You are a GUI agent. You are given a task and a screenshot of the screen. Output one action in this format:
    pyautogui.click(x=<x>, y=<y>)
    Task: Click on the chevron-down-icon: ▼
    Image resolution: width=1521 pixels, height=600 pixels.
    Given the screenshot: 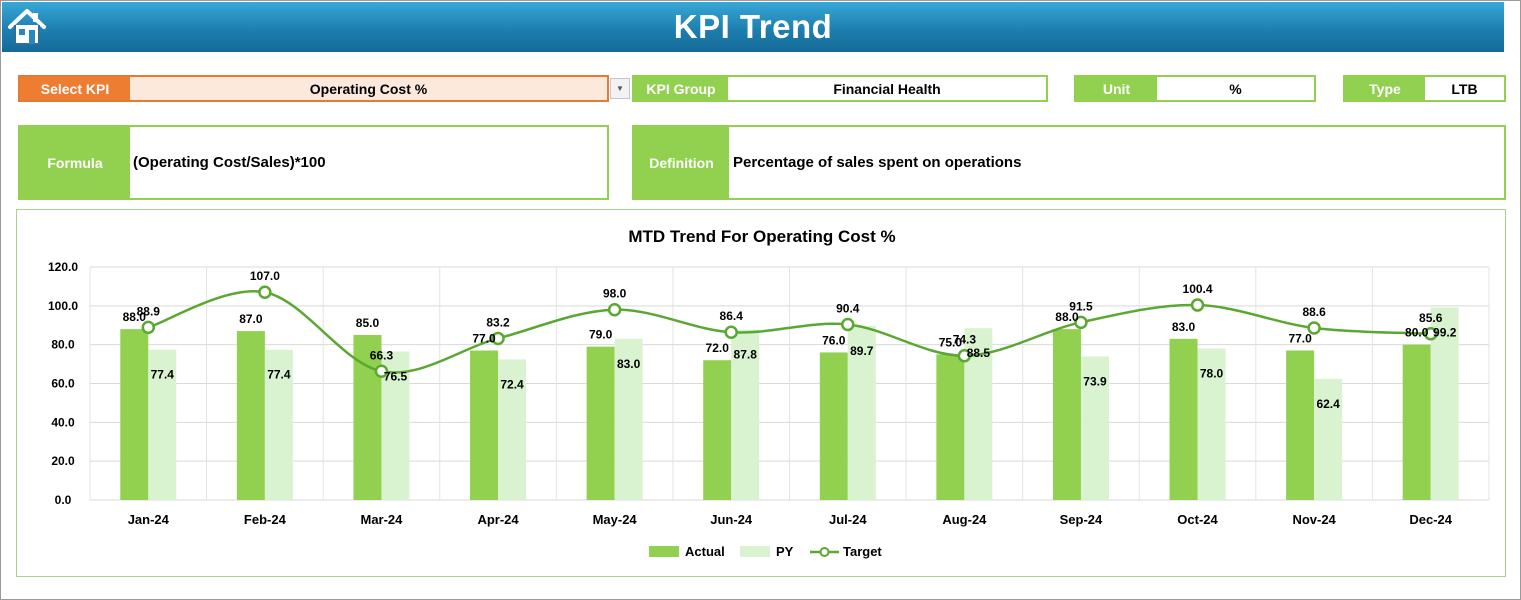 What is the action you would take?
    pyautogui.click(x=620, y=88)
    